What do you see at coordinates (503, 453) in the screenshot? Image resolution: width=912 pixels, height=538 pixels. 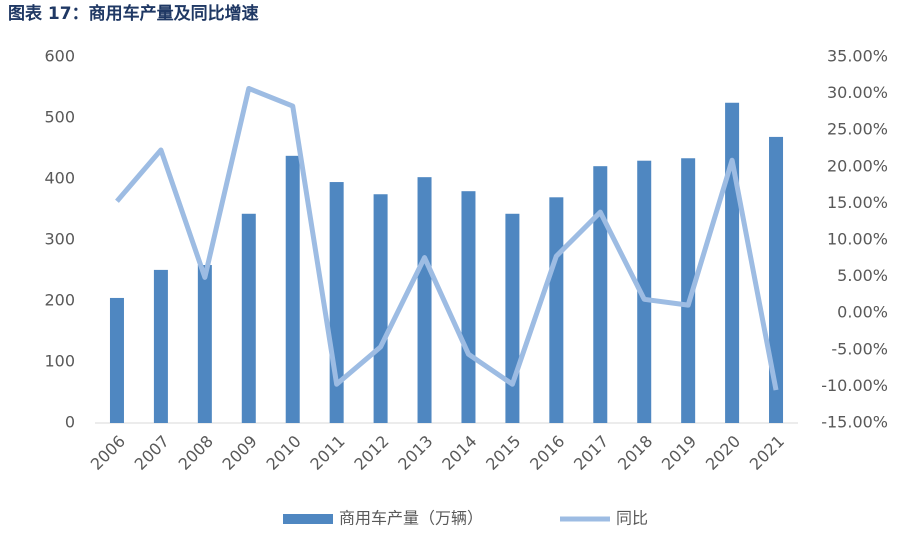 I see `x-tick-label: 2015` at bounding box center [503, 453].